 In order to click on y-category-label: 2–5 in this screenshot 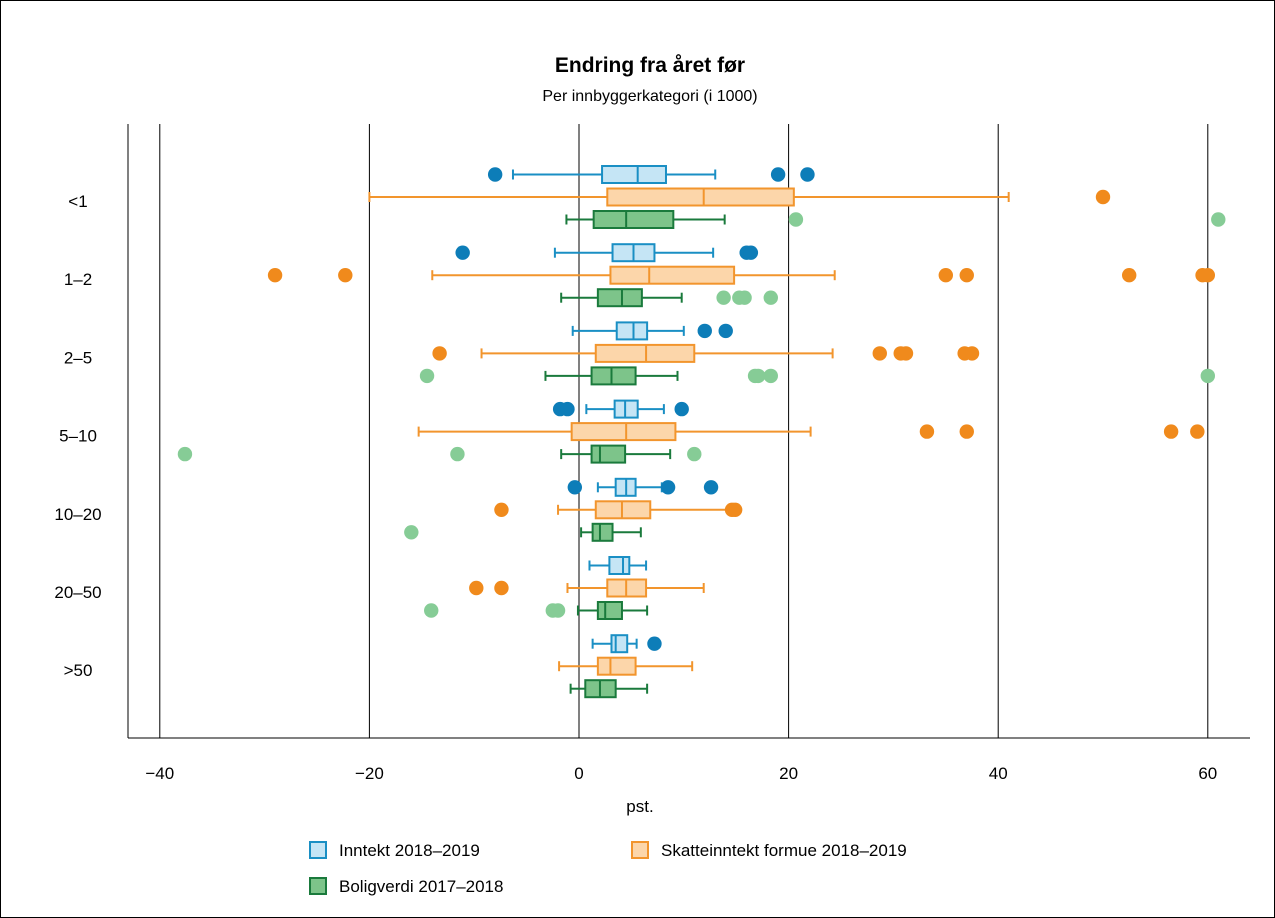, I will do `click(78, 357)`.